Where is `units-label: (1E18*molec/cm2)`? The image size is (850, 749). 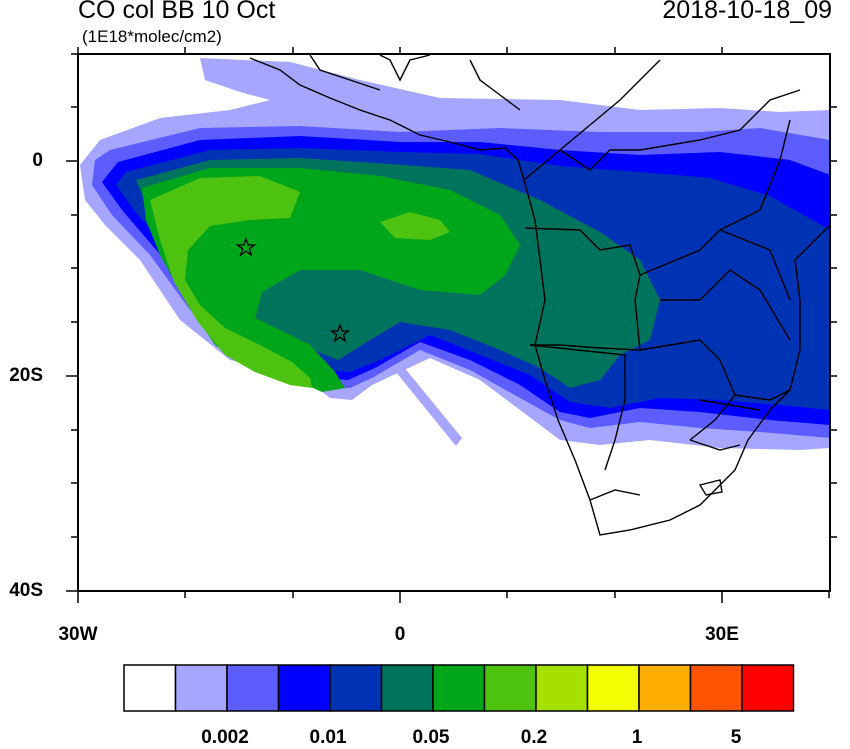 units-label: (1E18*molec/cm2) is located at coordinates (152, 36).